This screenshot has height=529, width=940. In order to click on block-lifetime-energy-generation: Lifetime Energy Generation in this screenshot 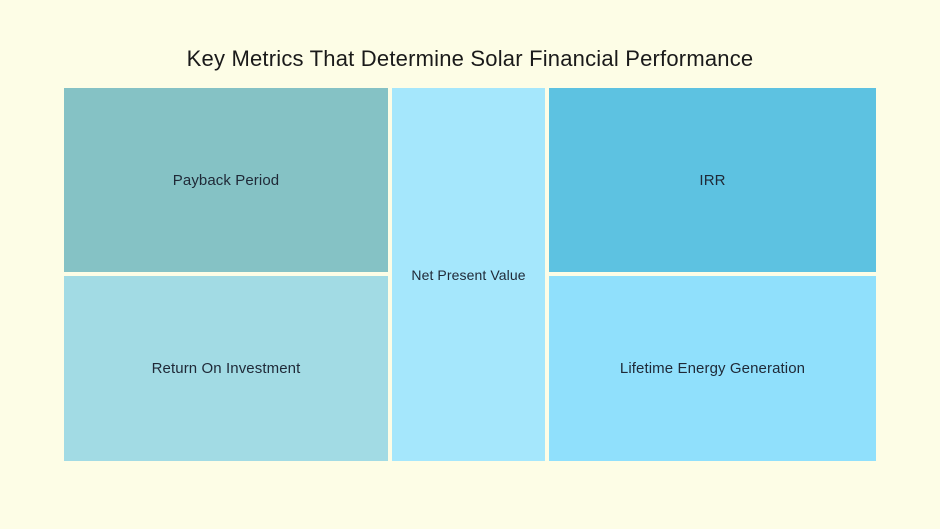, I will do `click(712, 368)`.